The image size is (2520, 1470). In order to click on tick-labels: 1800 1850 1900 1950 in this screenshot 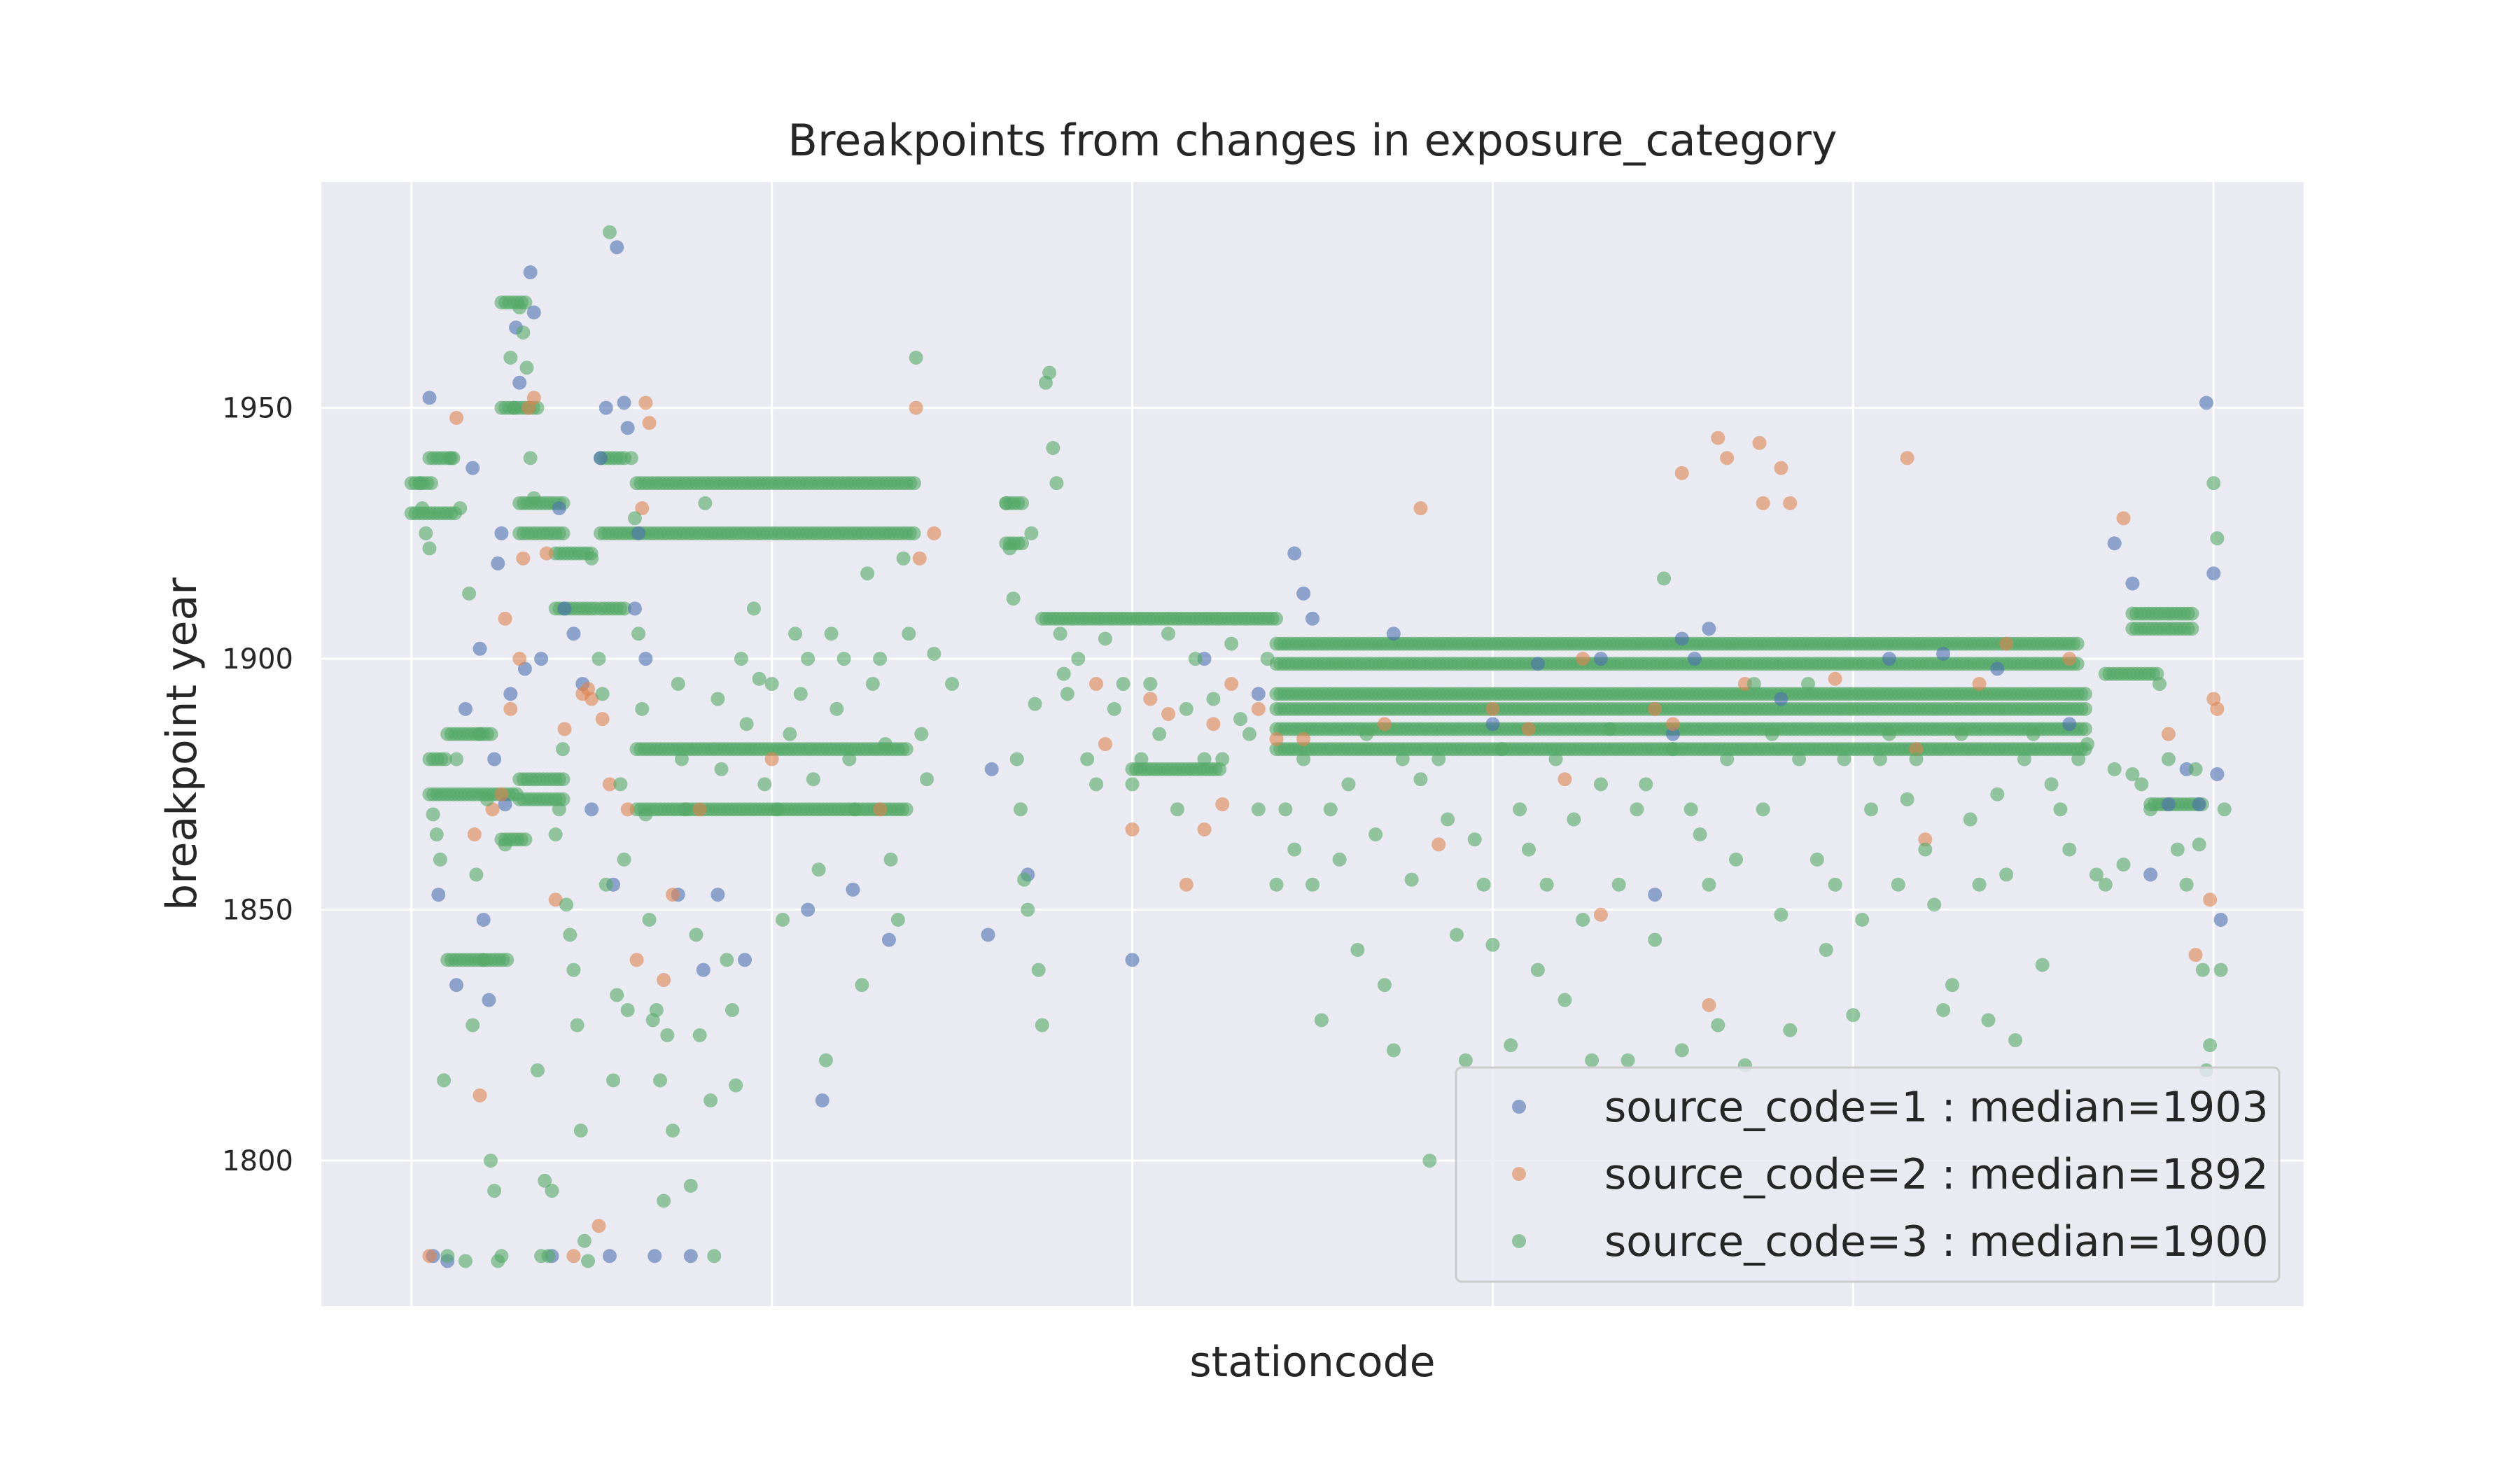, I will do `click(257, 785)`.